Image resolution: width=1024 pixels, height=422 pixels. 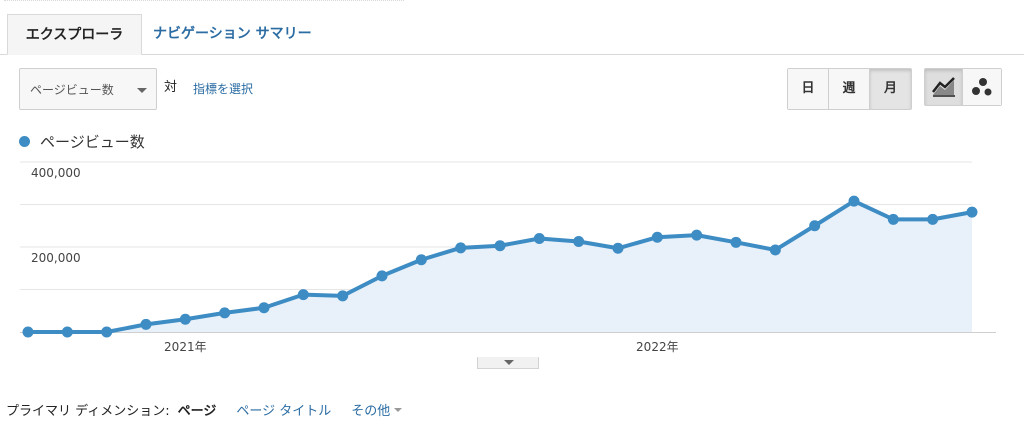 I want to click on primary-dimension-row: プライマリ ディメンション: ページ ページ タイトル その他, so click(x=204, y=409).